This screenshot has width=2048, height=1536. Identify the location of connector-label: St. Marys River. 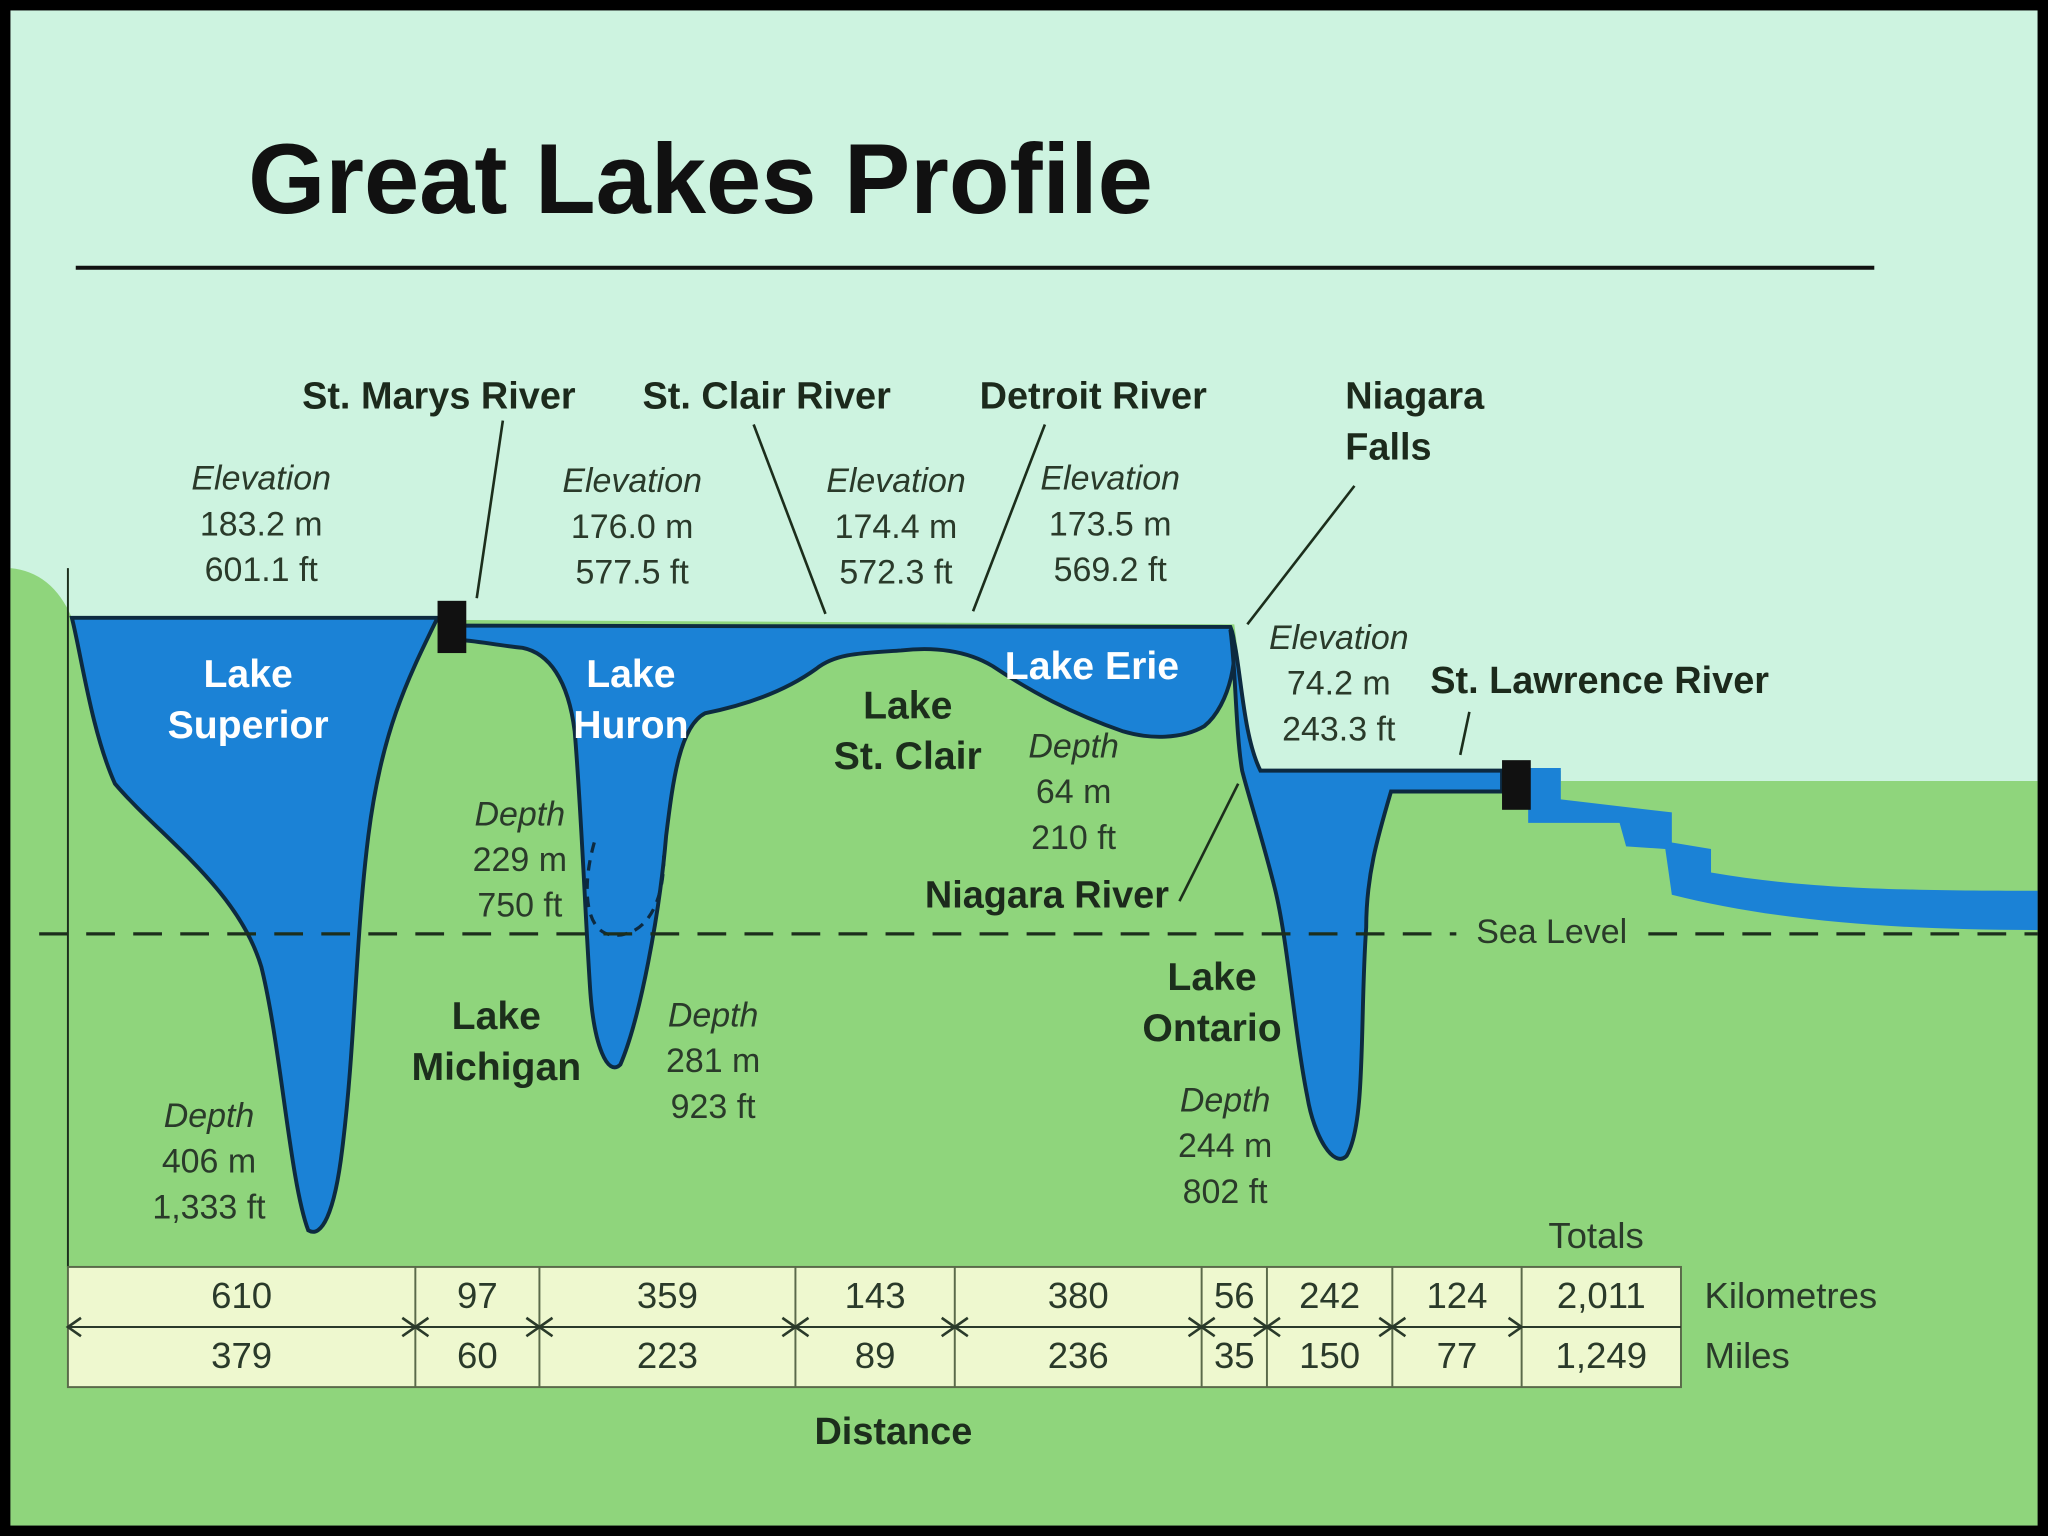
(439, 396).